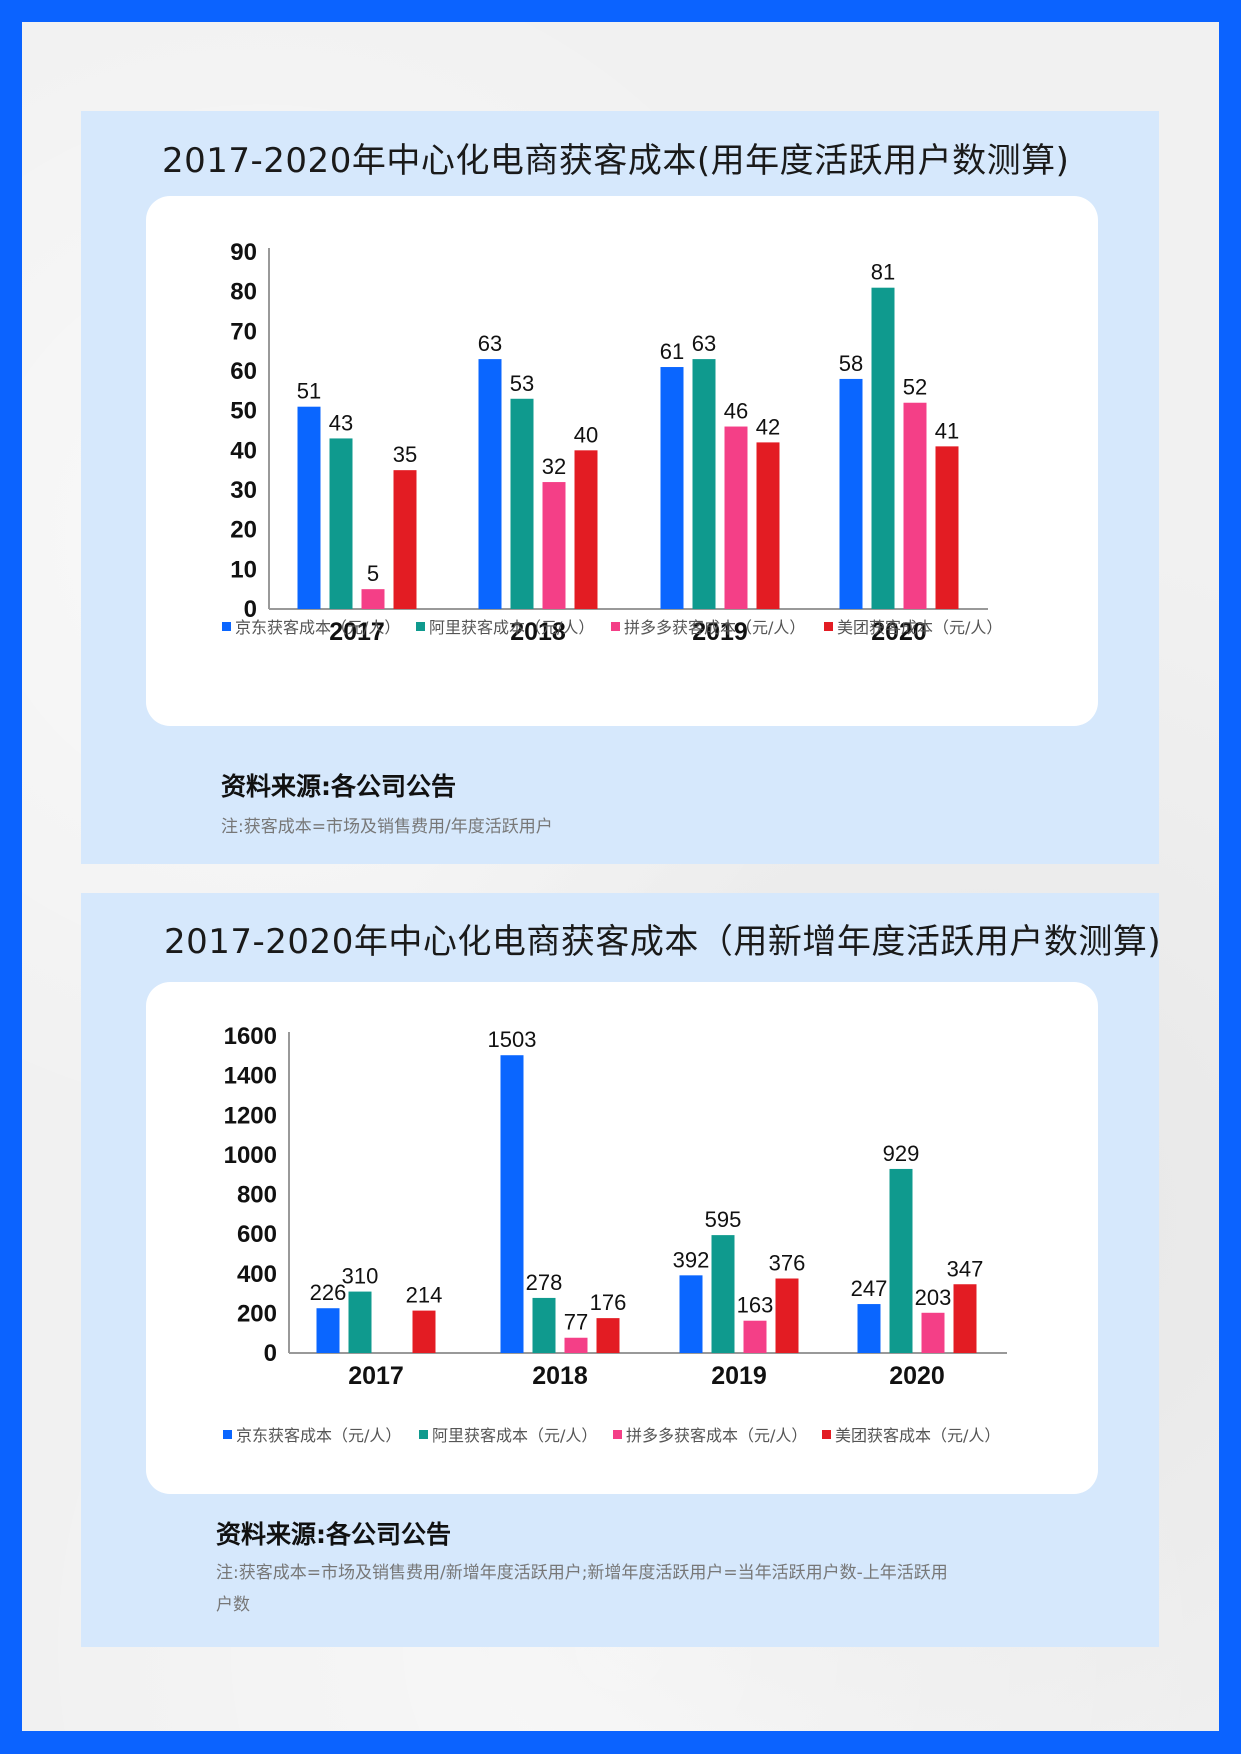 Image resolution: width=1241 pixels, height=1754 pixels. Describe the element at coordinates (250, 1076) in the screenshot. I see `y-tick-label: 1400` at that location.